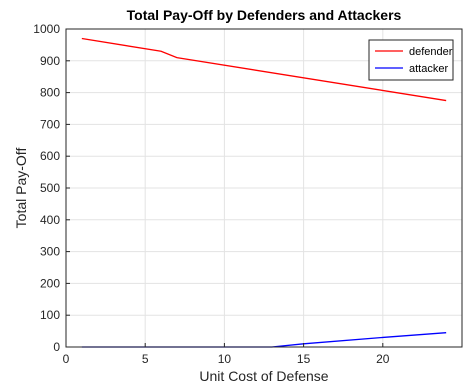 The height and width of the screenshot is (386, 473). What do you see at coordinates (431, 52) in the screenshot?
I see `legend-label-defender: defender` at bounding box center [431, 52].